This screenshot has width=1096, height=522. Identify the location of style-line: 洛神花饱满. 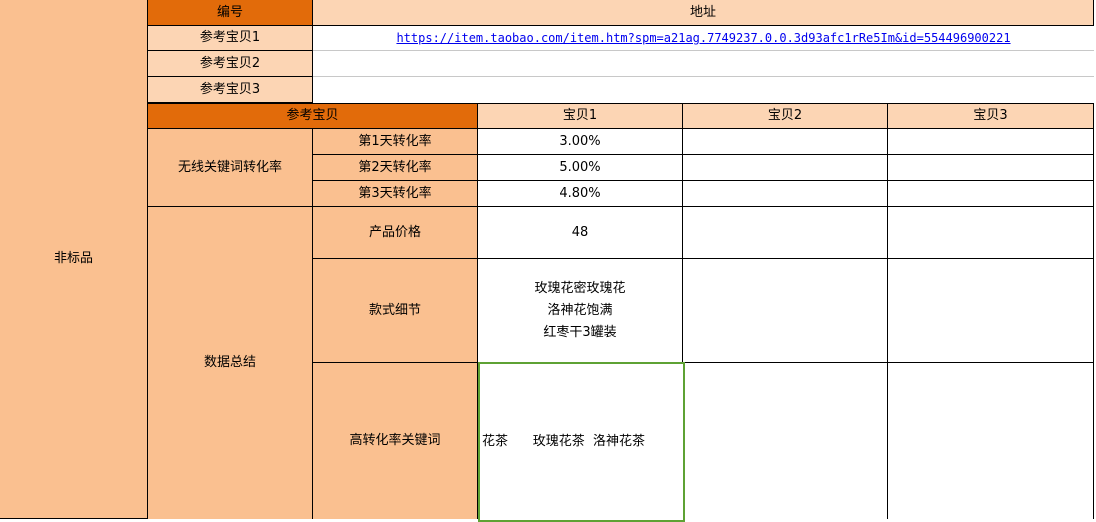
(580, 310).